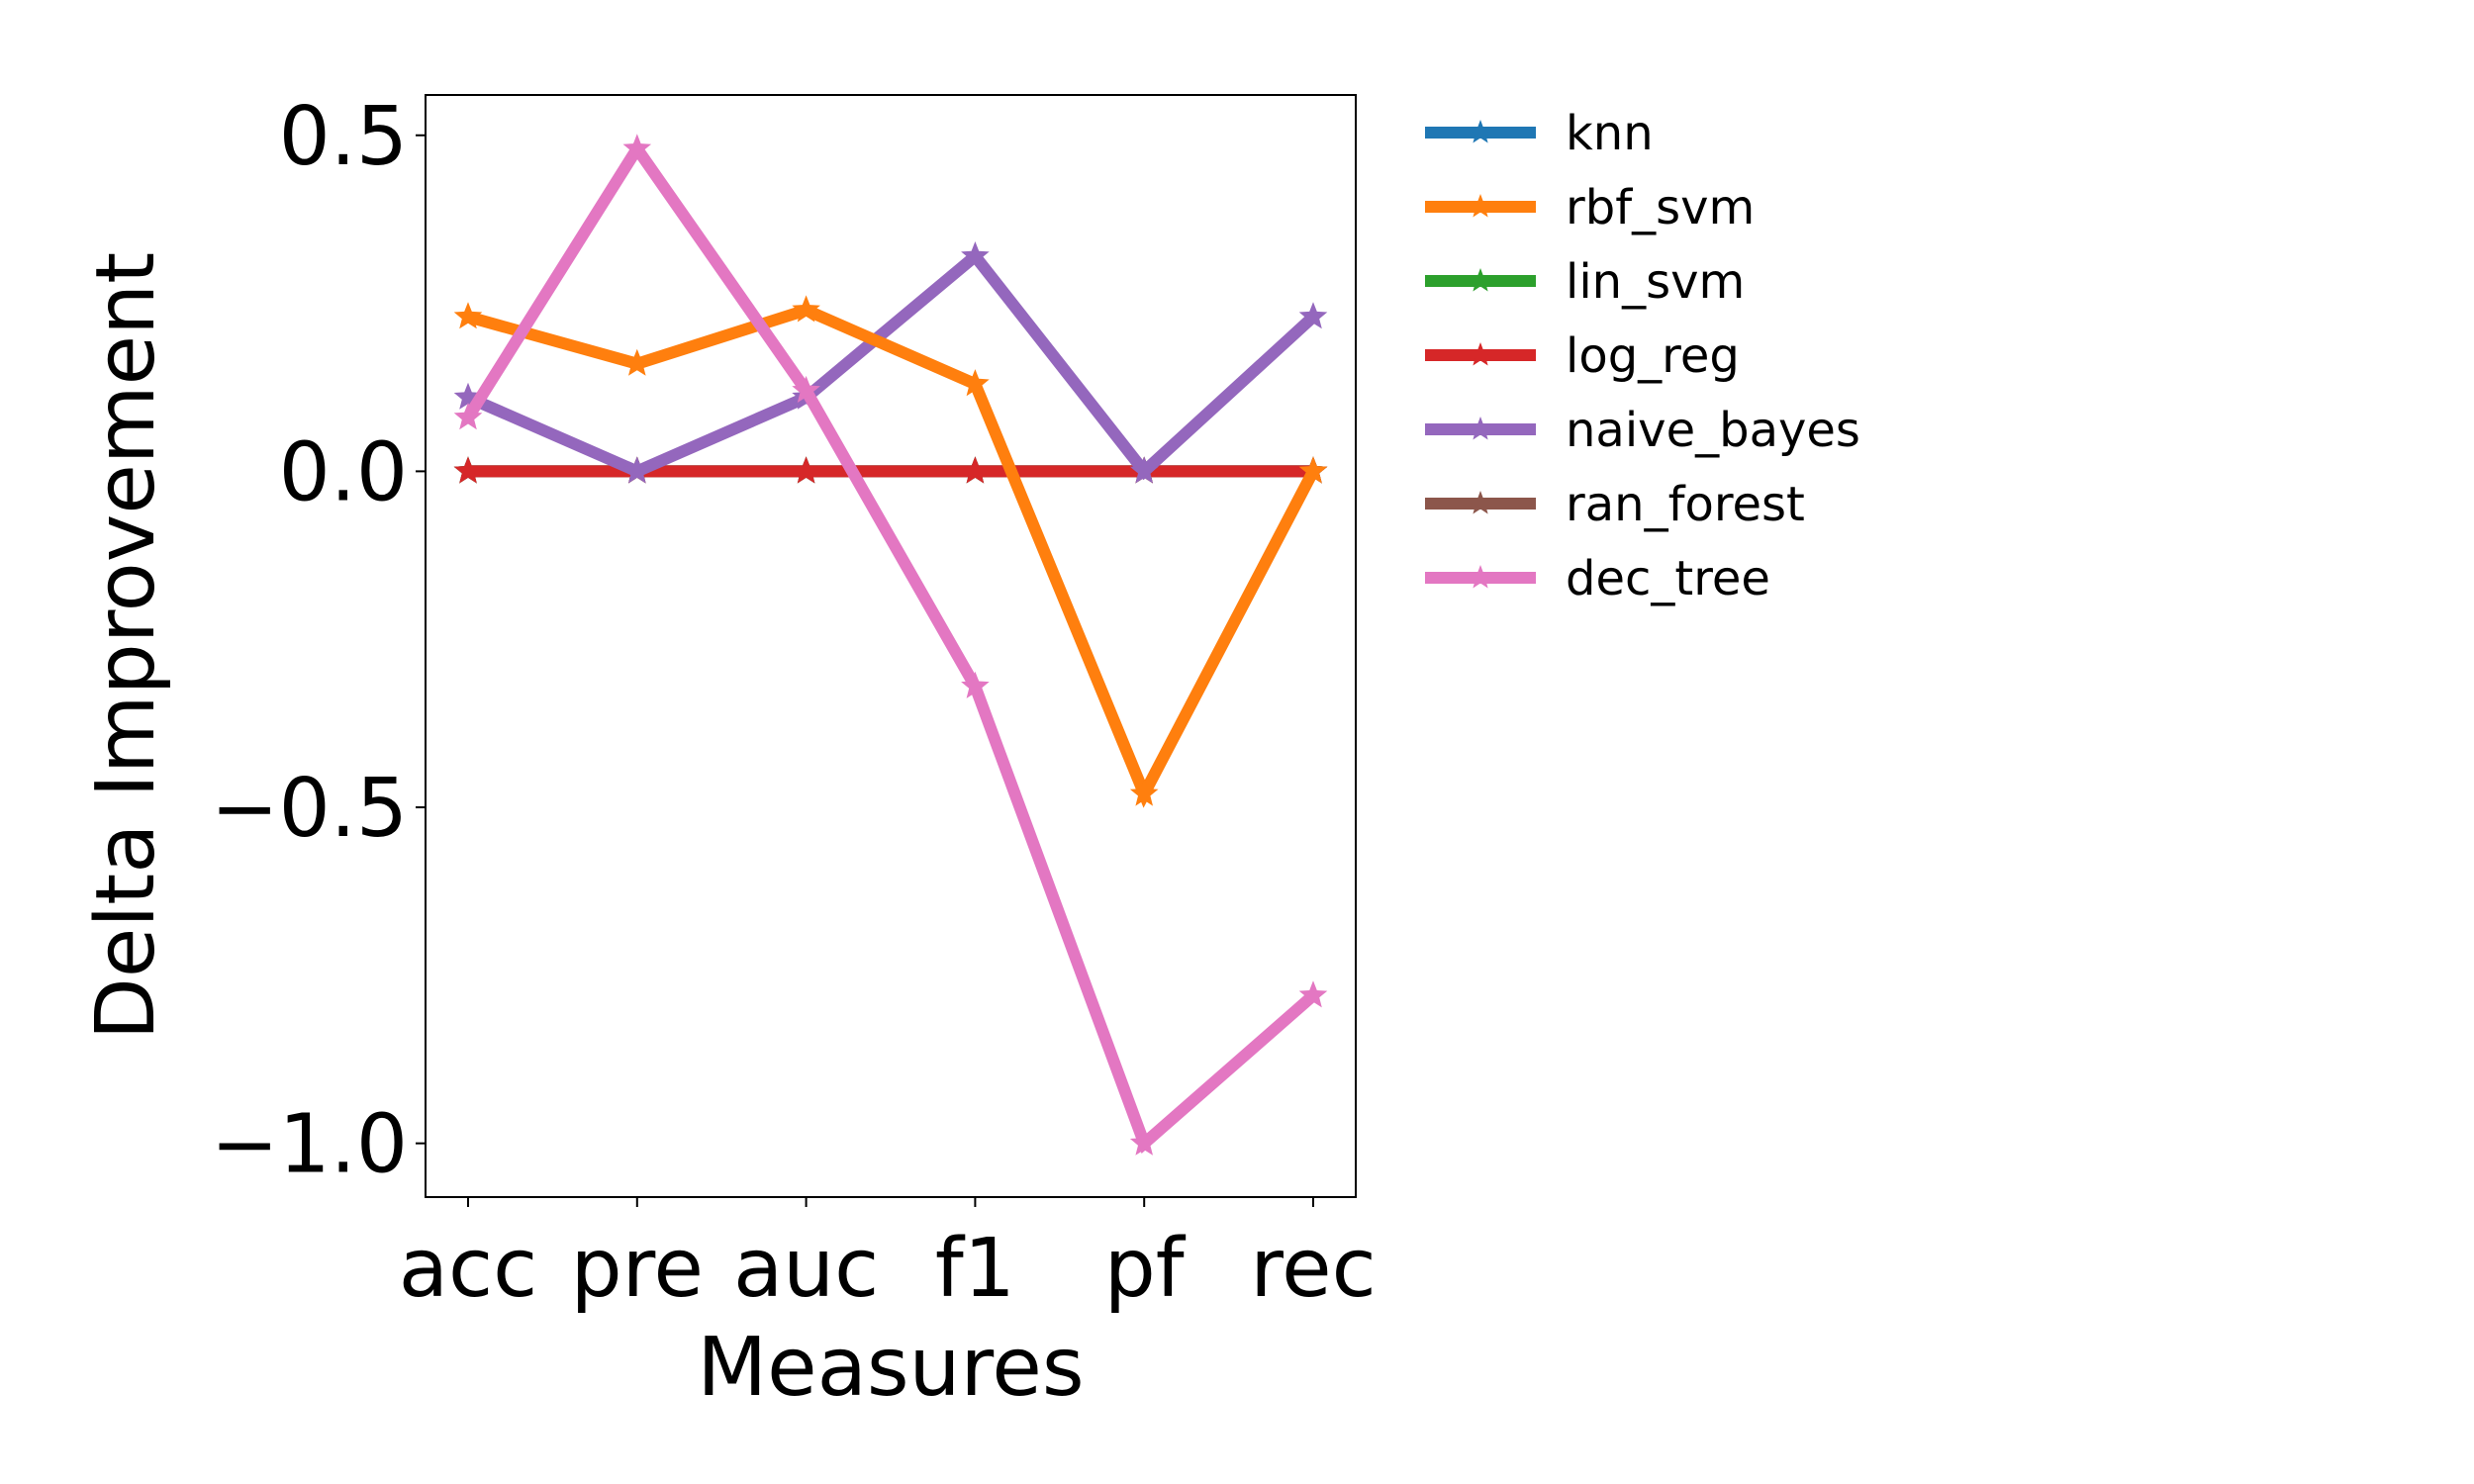 This screenshot has width=2474, height=1484. I want to click on point-rbf_svm-auc, so click(806, 309).